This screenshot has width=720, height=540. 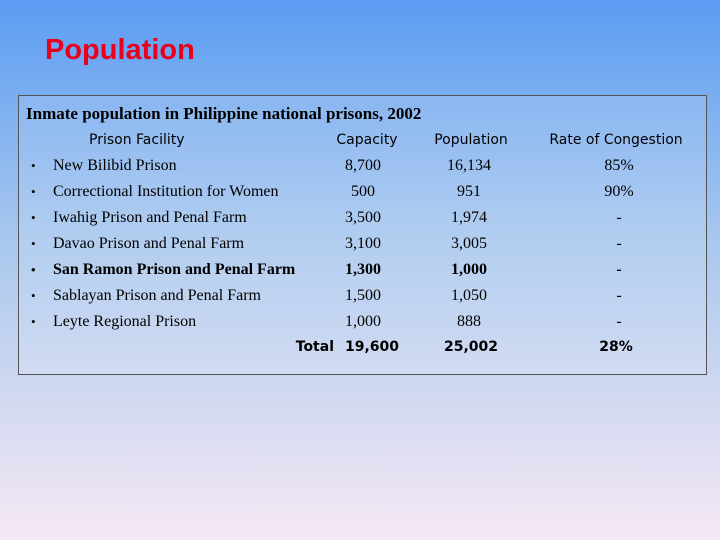 What do you see at coordinates (619, 165) in the screenshot?
I see `cell: 85%` at bounding box center [619, 165].